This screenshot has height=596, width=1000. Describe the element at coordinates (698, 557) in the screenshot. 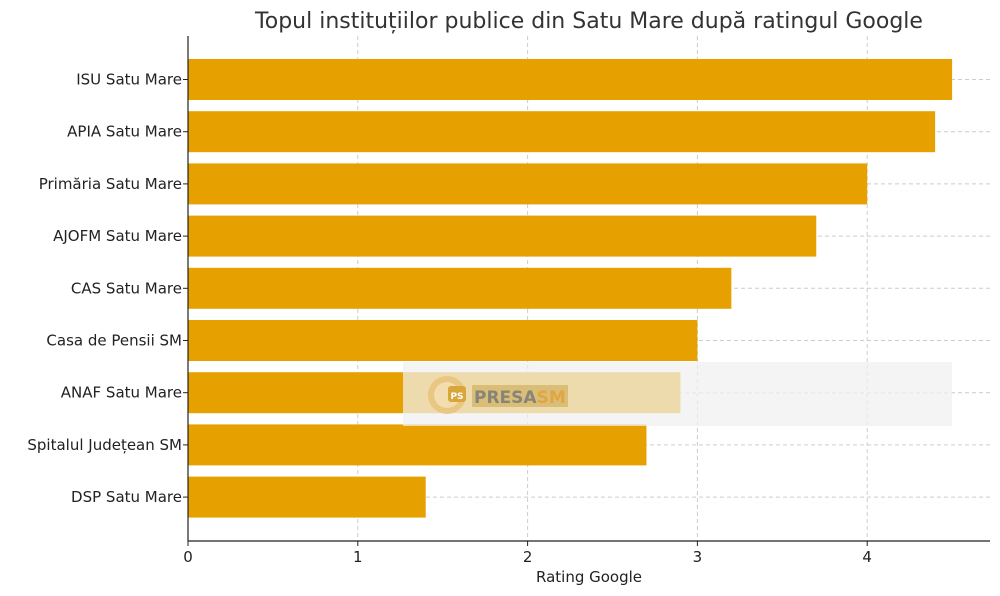

I see `x-tick-label: 3` at that location.